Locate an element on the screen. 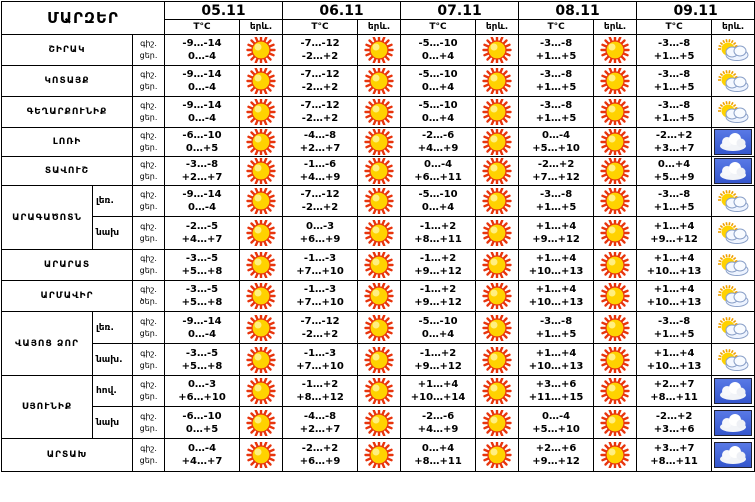  night-temperature: -1…+2 is located at coordinates (438, 289).